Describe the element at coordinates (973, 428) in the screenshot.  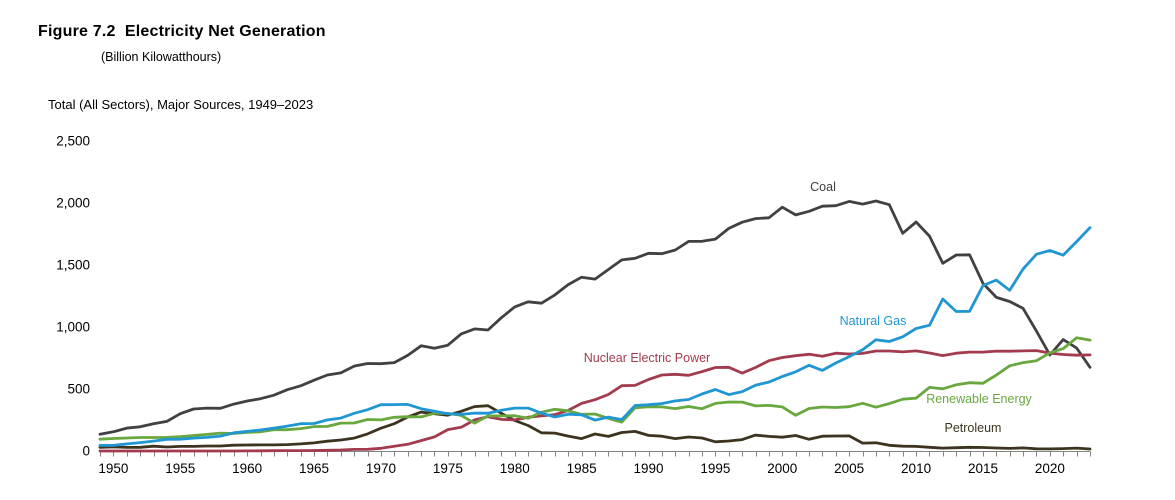
I see `petroleum-label: Petroleum` at that location.